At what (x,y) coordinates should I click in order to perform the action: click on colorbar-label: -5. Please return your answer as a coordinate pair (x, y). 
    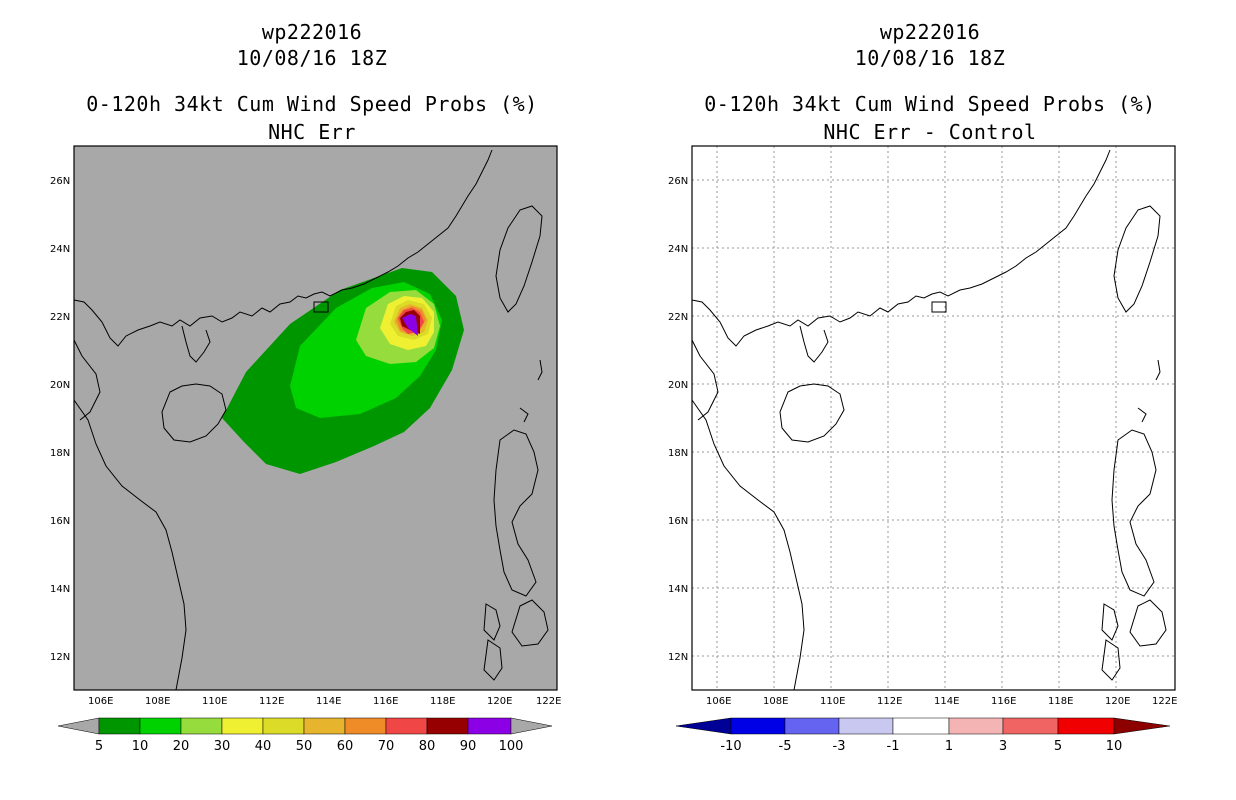
    Looking at the image, I should click on (785, 746).